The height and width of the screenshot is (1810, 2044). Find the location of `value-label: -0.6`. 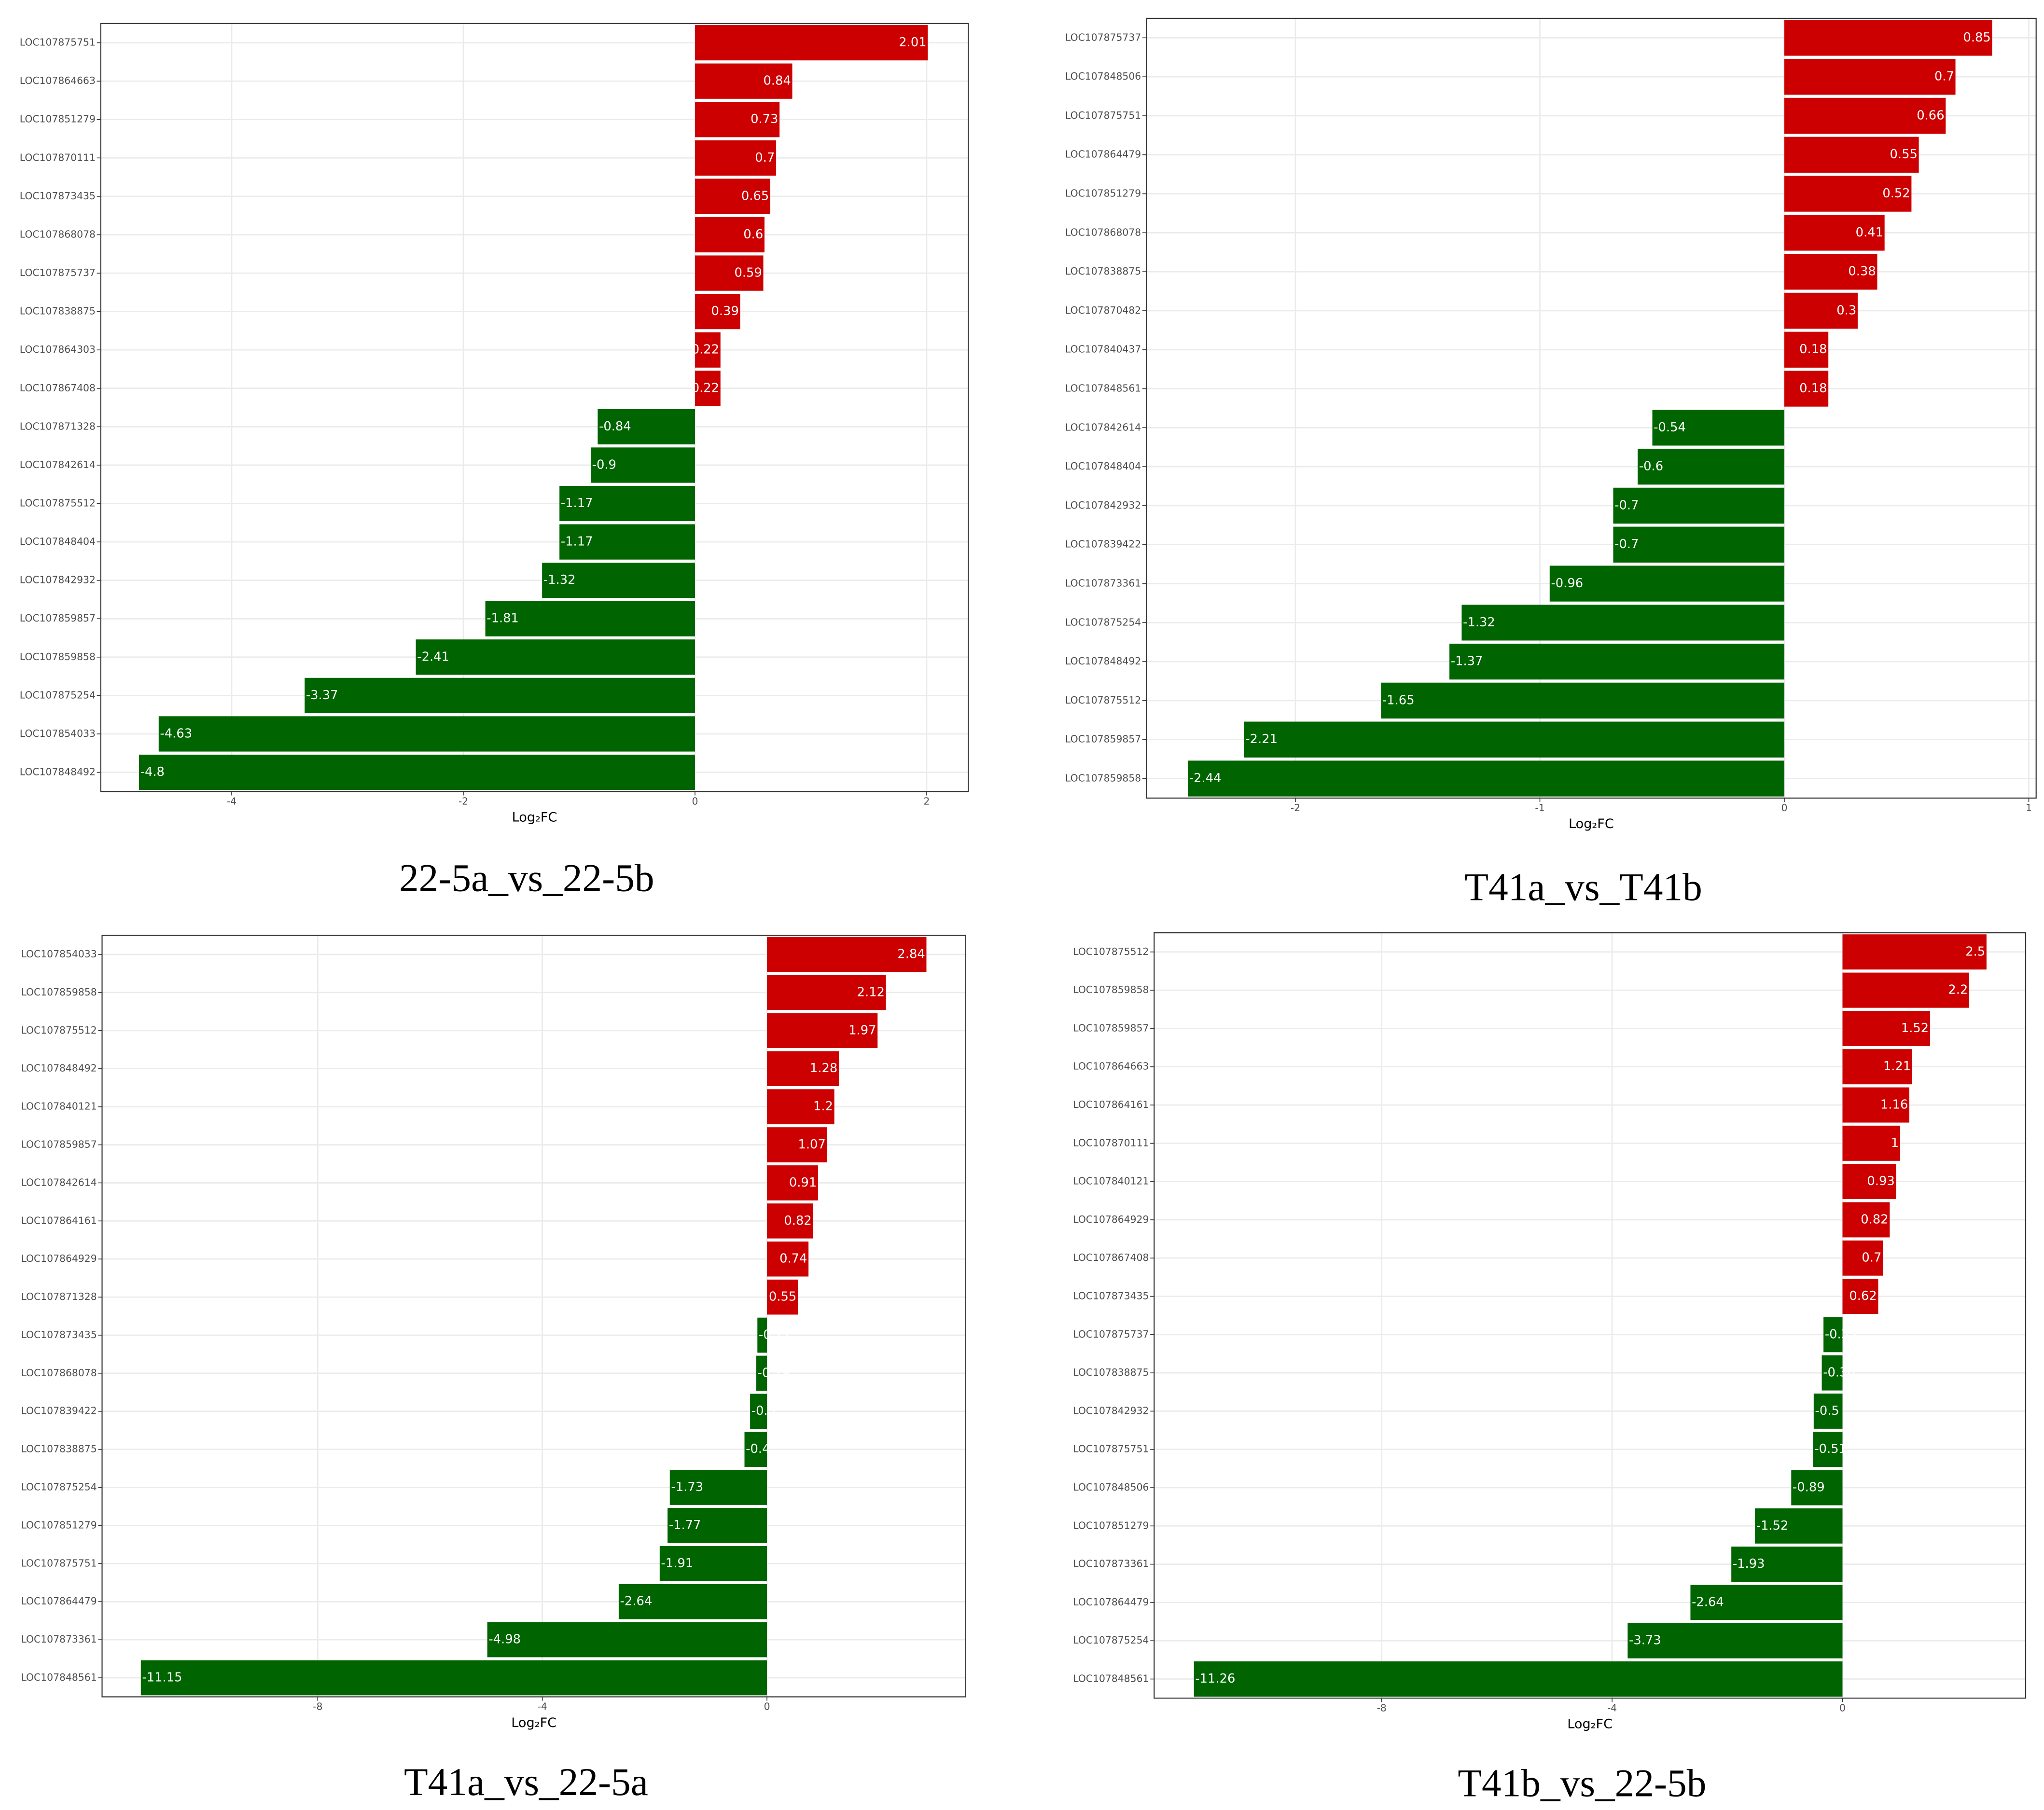

value-label: -0.6 is located at coordinates (1651, 466).